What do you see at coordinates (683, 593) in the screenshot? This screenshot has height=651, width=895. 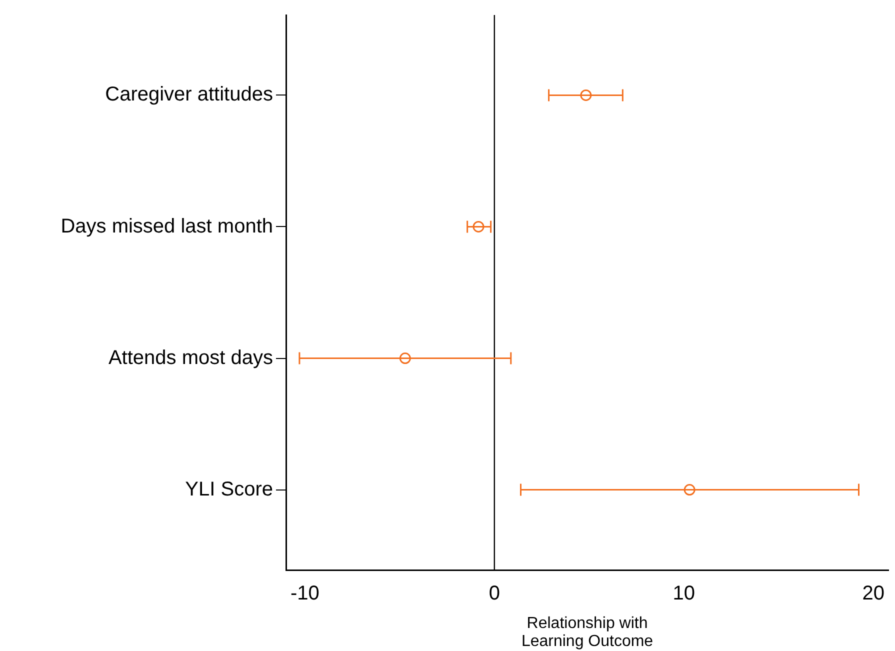 I see `x-tick-label: 10` at bounding box center [683, 593].